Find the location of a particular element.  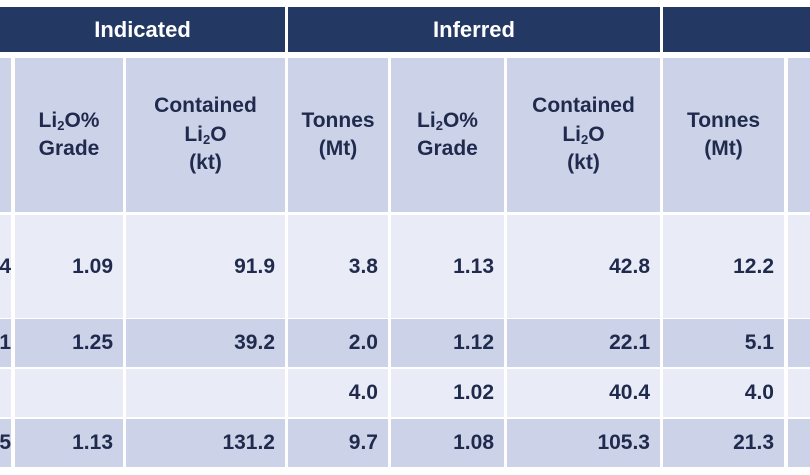

cell-indicated-contained: 39.2 is located at coordinates (205, 343).